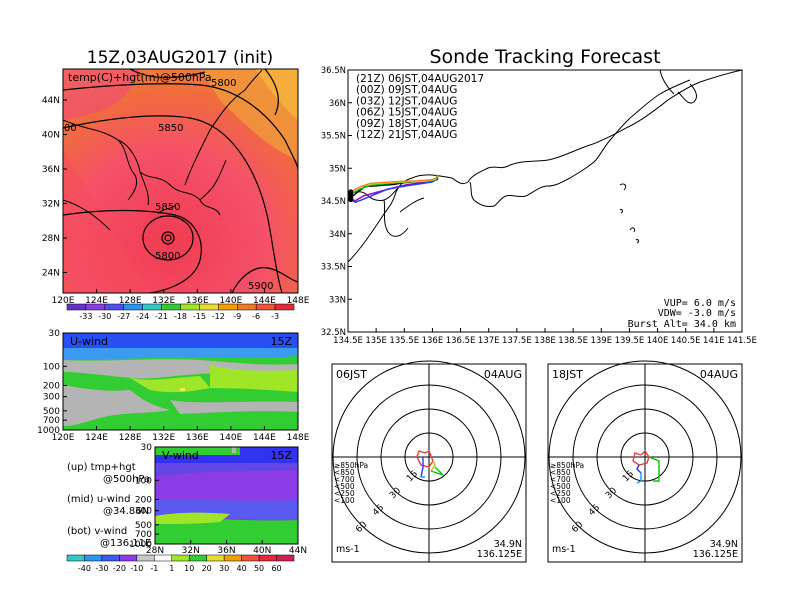 This screenshot has height=612, width=792. Describe the element at coordinates (351, 192) in the screenshot. I see `launch-point` at that location.